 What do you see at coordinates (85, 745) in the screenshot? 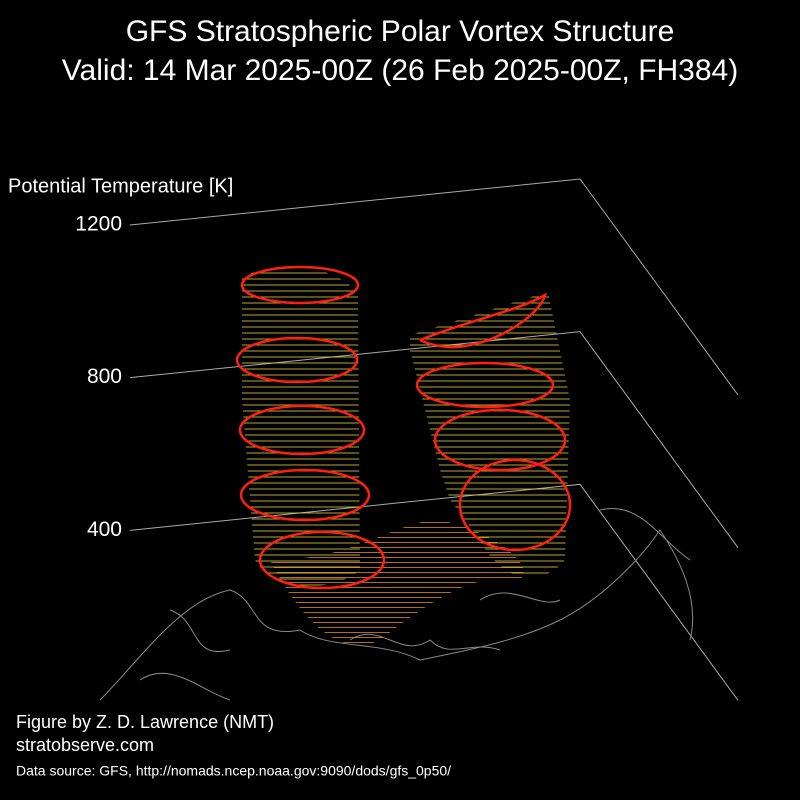
I see `website: stratobserve.com` at bounding box center [85, 745].